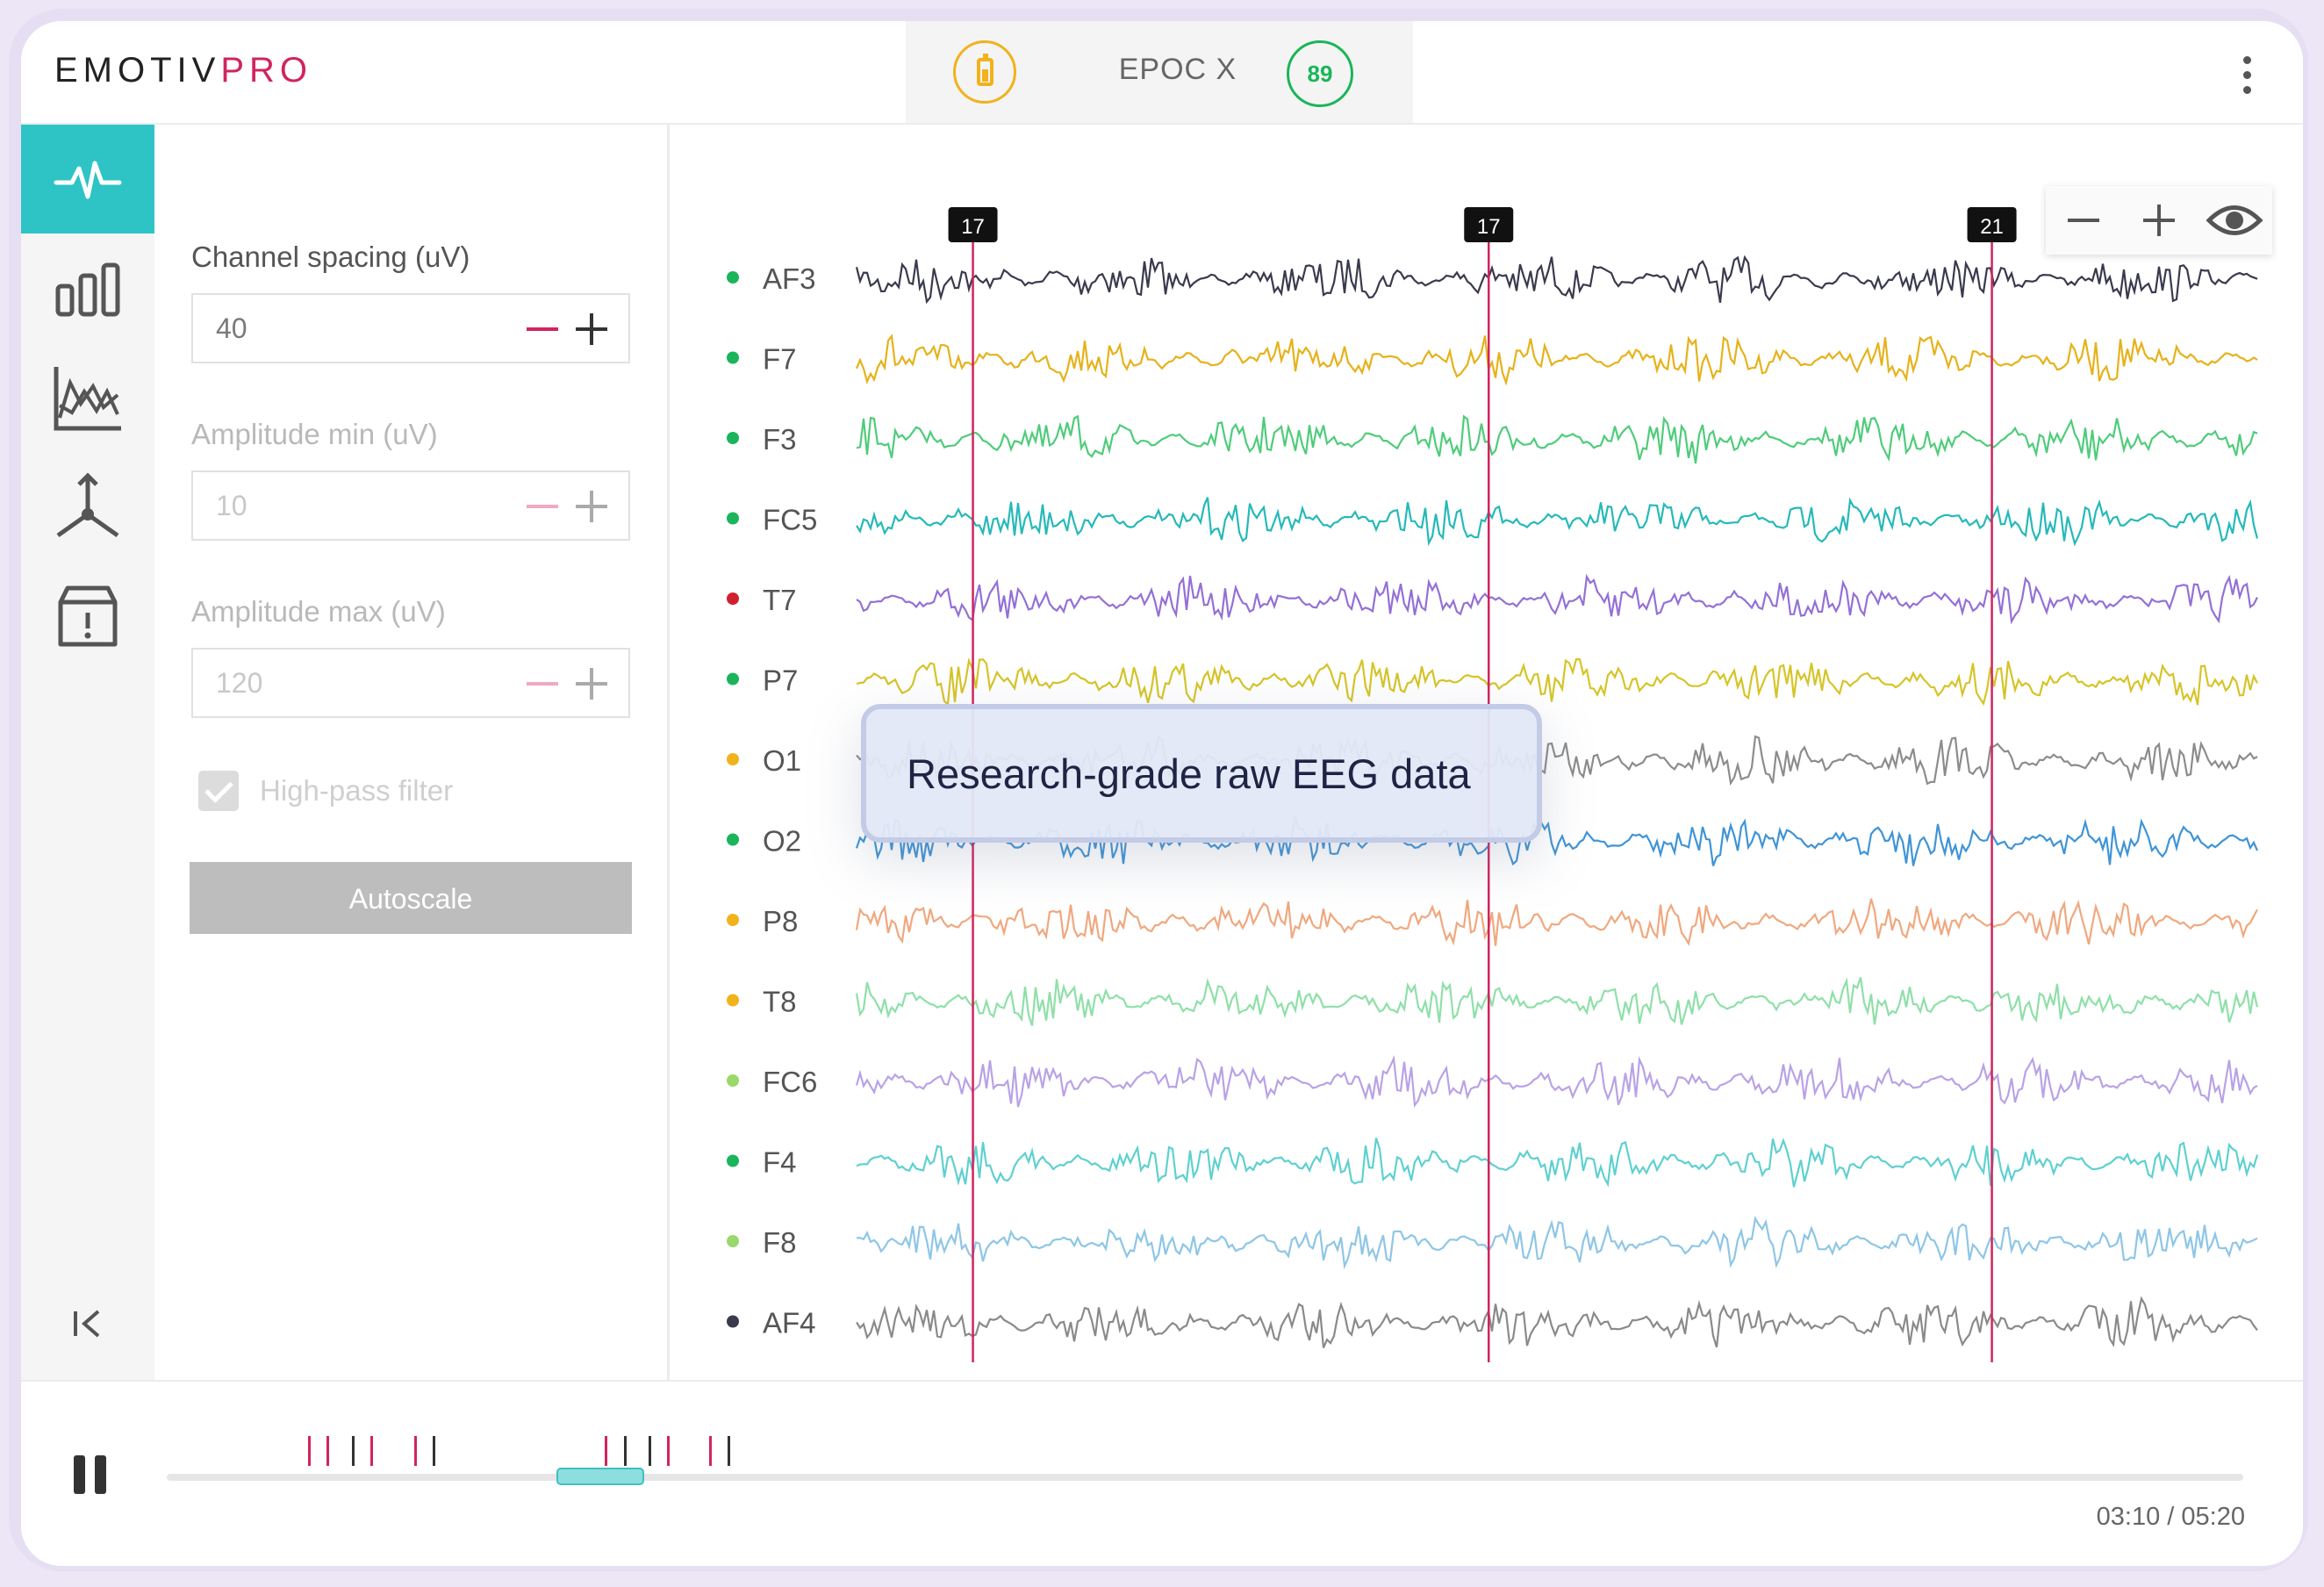 The width and height of the screenshot is (2324, 1587). What do you see at coordinates (239, 683) in the screenshot?
I see `amplitude-max-value: 120` at bounding box center [239, 683].